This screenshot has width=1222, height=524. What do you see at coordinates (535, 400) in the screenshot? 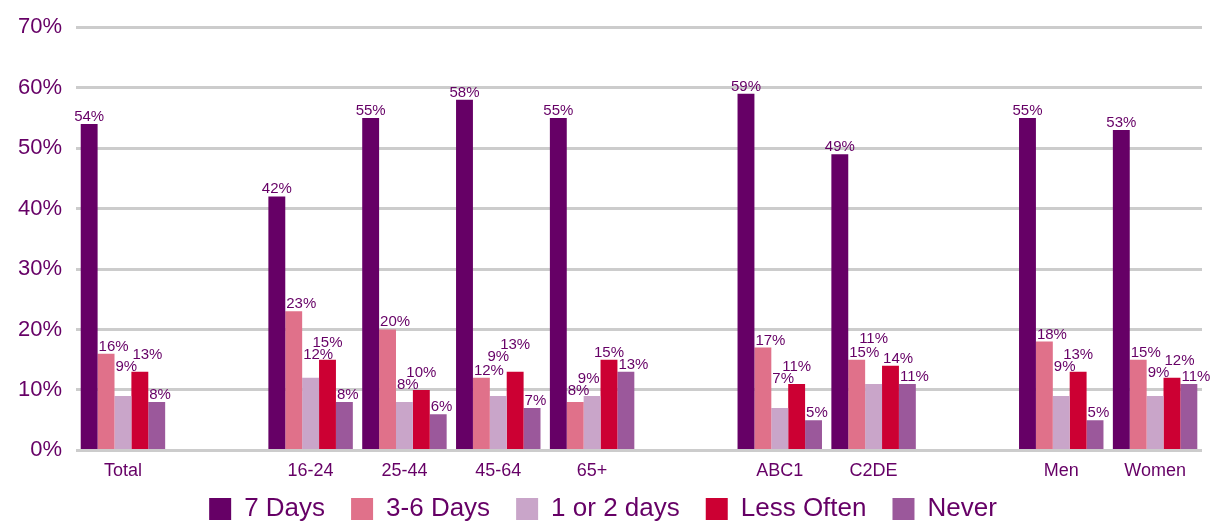
I see `data-label: 7%` at bounding box center [535, 400].